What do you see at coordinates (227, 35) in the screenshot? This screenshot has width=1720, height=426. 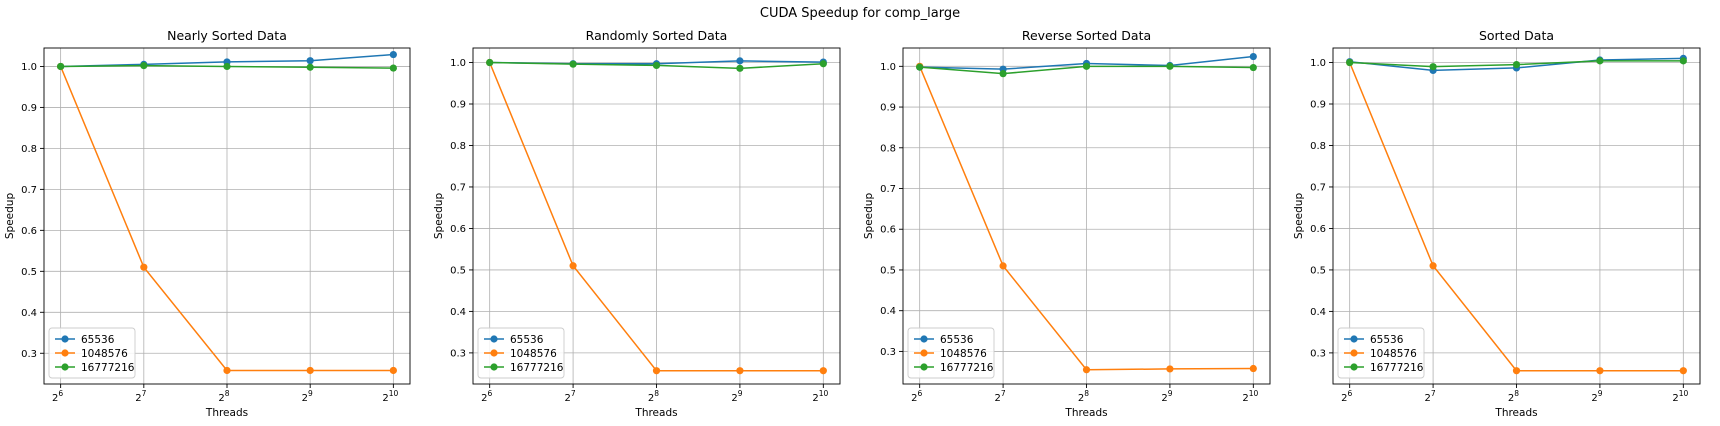 I see `subplot-title: Nearly Sorted Data` at bounding box center [227, 35].